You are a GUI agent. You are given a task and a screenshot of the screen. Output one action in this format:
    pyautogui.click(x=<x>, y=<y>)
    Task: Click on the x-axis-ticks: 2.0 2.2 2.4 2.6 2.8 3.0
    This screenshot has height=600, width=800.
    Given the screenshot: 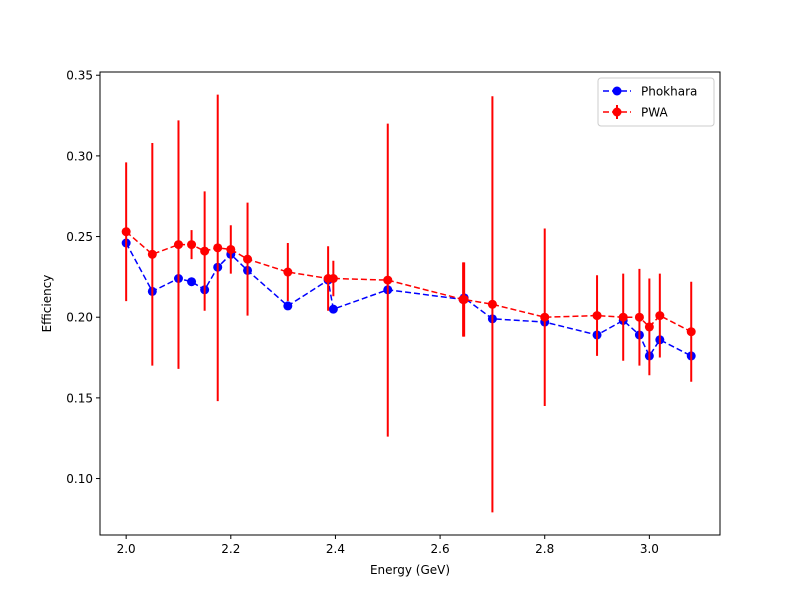 What is the action you would take?
    pyautogui.click(x=388, y=545)
    